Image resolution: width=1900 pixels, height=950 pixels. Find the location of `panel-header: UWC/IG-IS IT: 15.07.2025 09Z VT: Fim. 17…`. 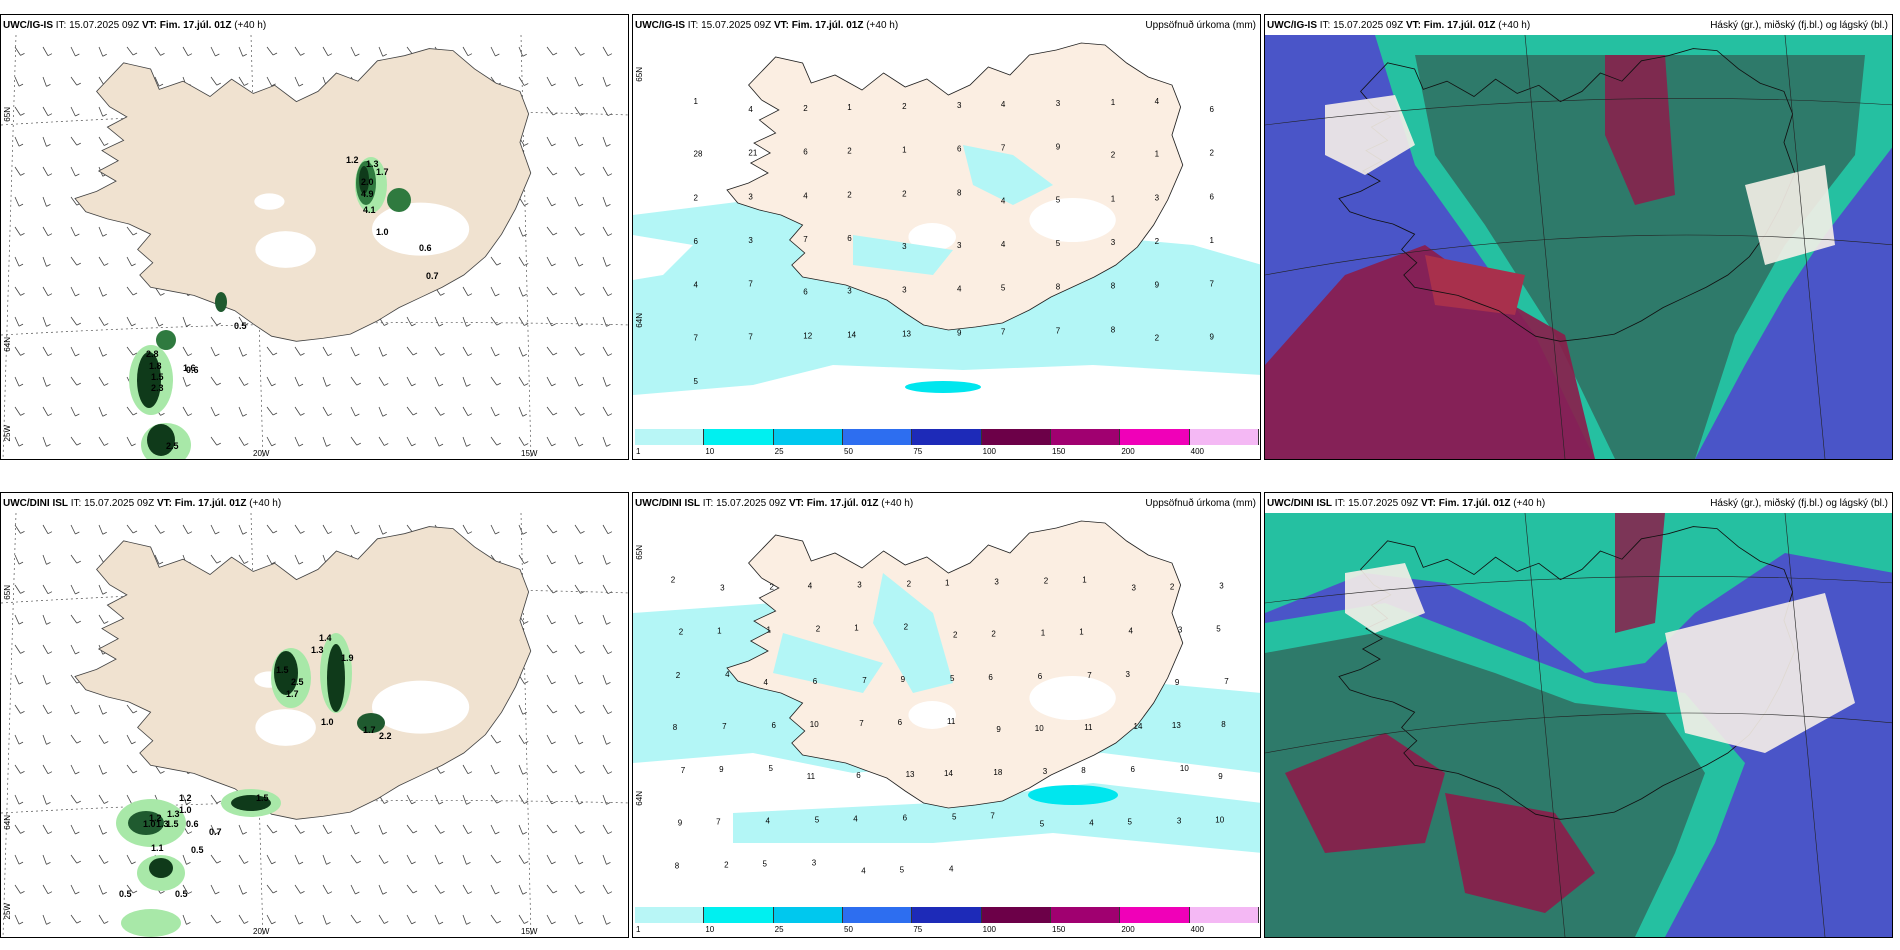

panel-header: UWC/IG-IS IT: 15.07.2025 09Z VT: Fim. 17… is located at coordinates (135, 25).